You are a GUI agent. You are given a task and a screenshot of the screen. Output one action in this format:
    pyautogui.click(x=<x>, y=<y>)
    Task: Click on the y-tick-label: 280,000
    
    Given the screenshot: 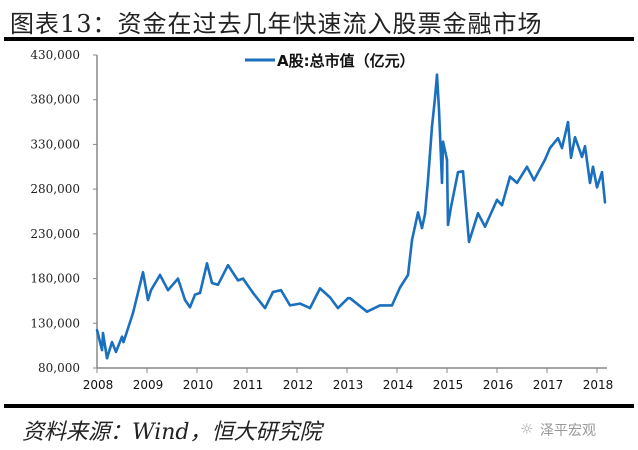 What is the action you would take?
    pyautogui.click(x=55, y=189)
    